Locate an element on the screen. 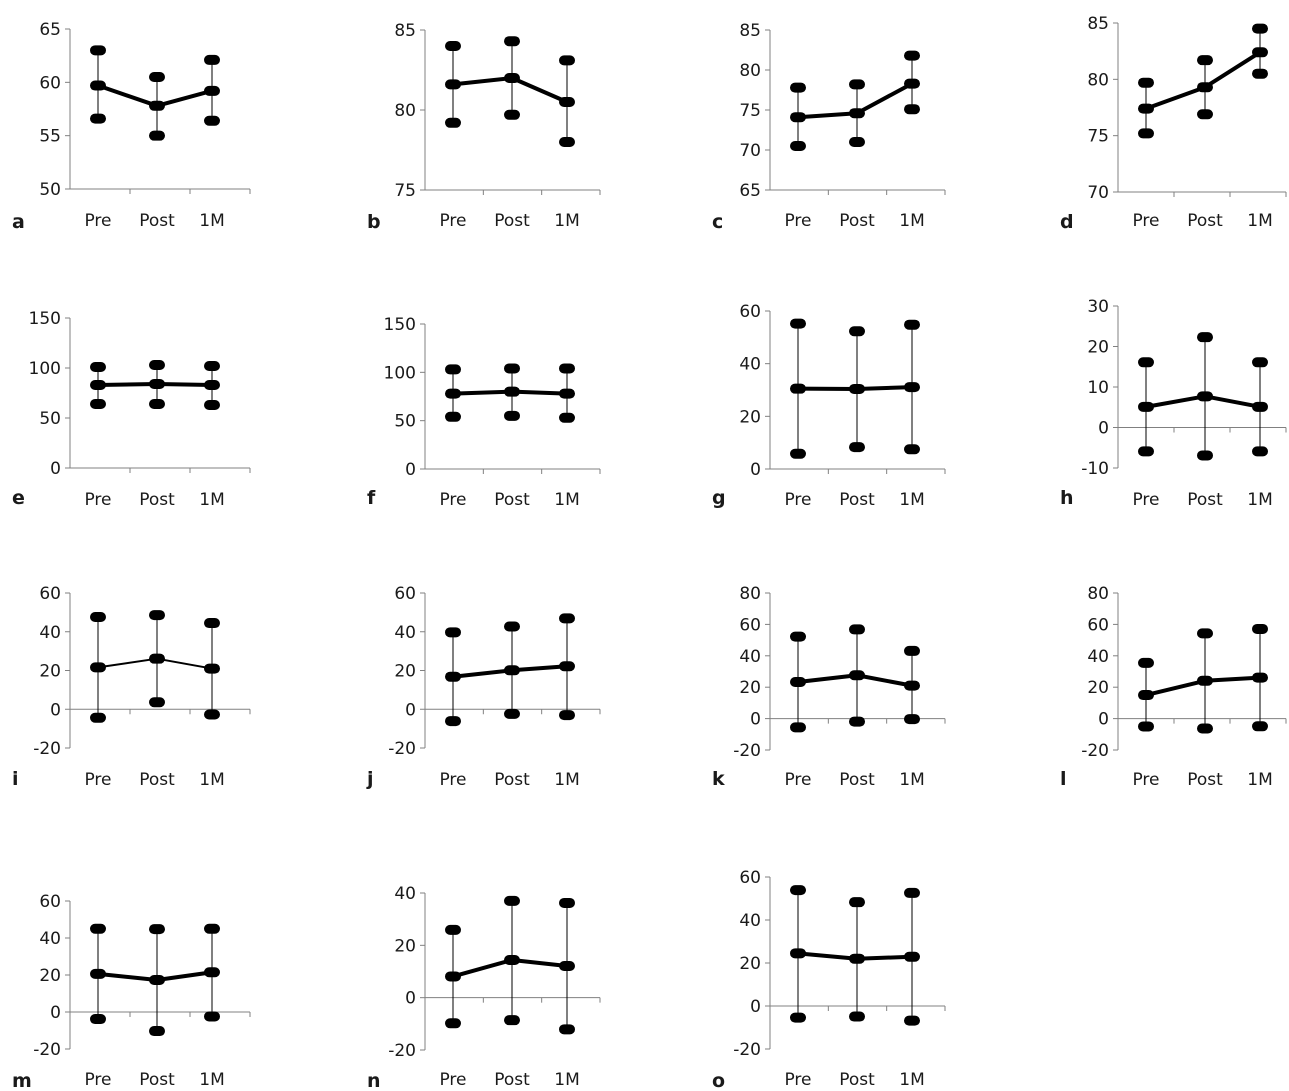 The height and width of the screenshot is (1091, 1289). panel-letter: e is located at coordinates (18, 498).